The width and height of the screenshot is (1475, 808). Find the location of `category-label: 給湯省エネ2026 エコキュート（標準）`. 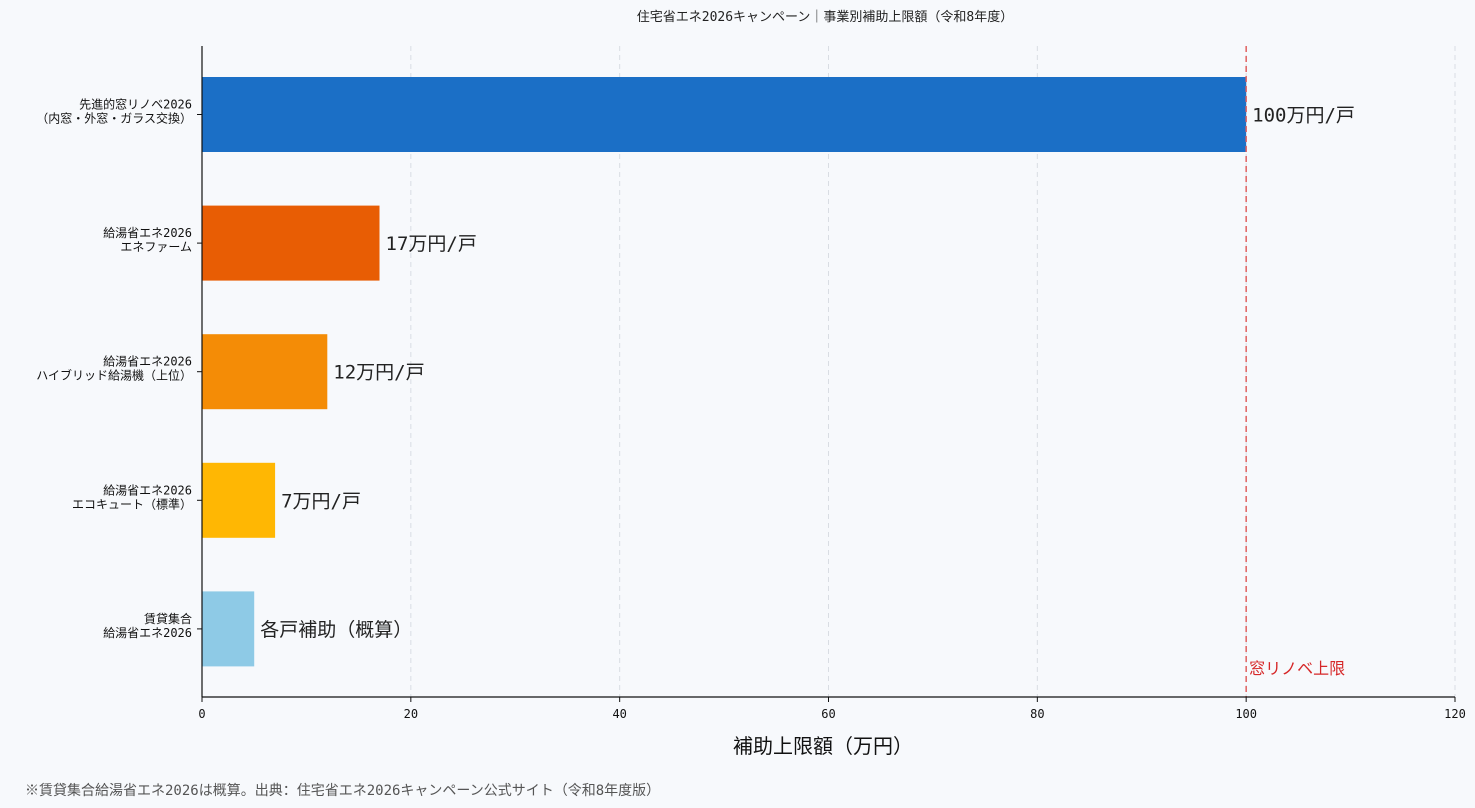

category-label: 給湯省エネ2026 エコキュート（標準） is located at coordinates (132, 497).